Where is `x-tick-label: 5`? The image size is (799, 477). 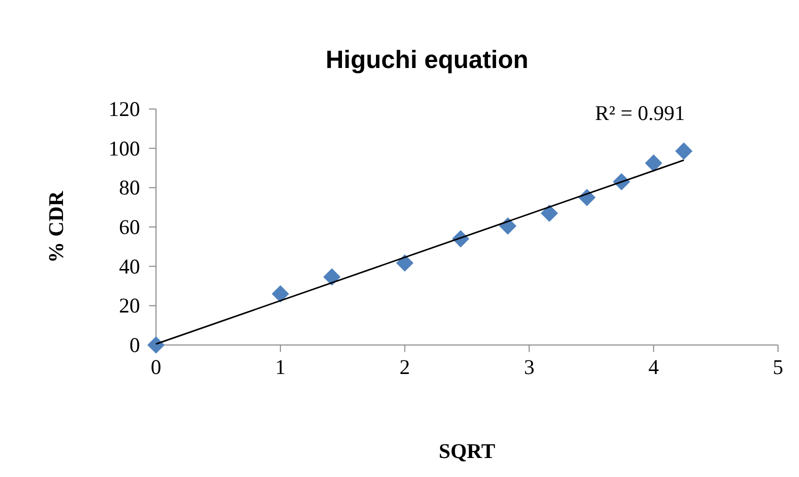 x-tick-label: 5 is located at coordinates (778, 367).